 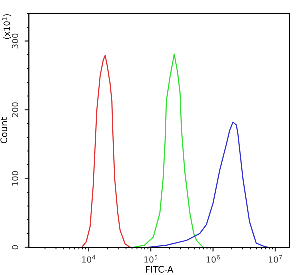 What do you see at coordinates (15, 41) in the screenshot?
I see `y-tick-label: 300` at bounding box center [15, 41].